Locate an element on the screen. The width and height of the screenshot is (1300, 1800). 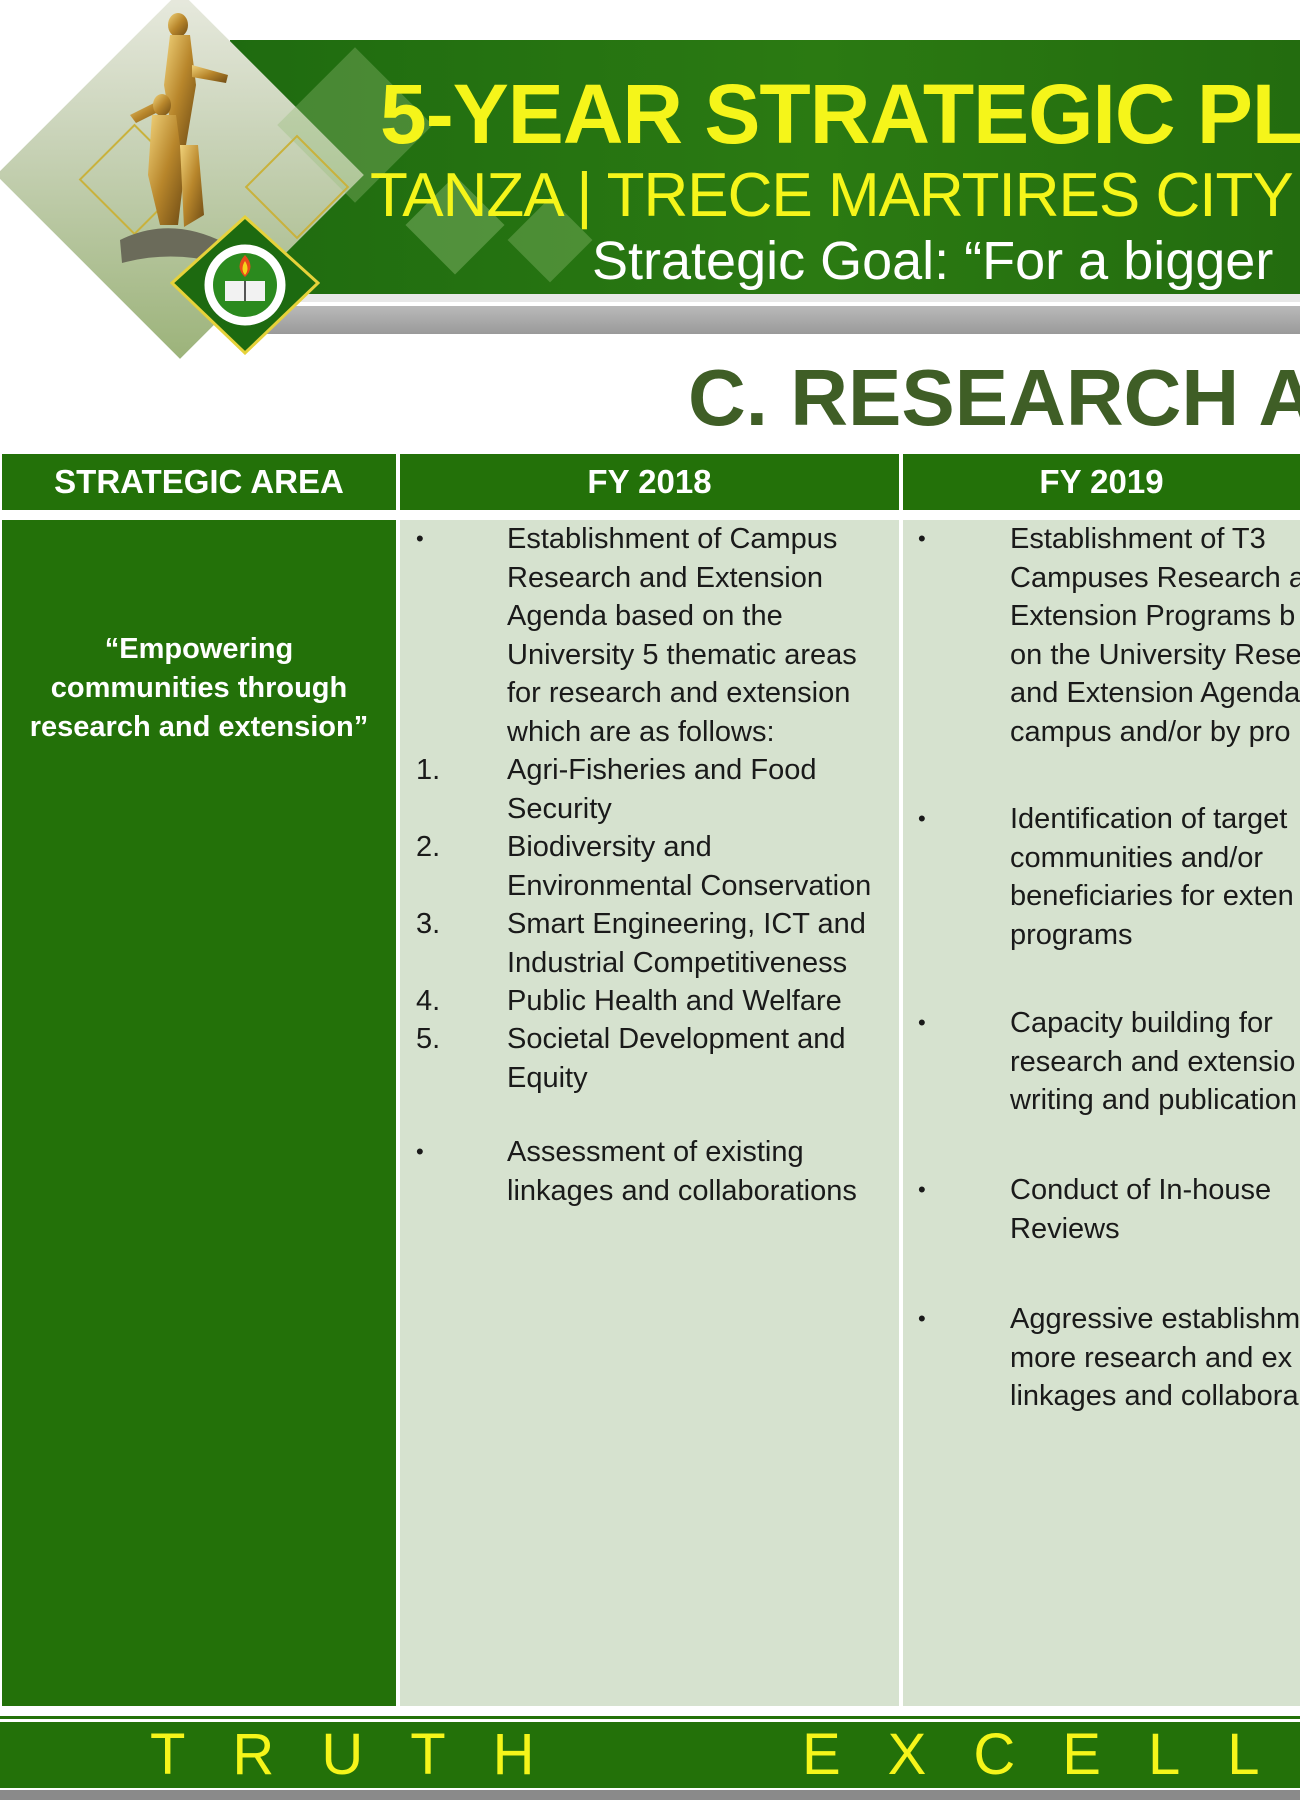
text-line: research and extensio is located at coordinates (1153, 1061).